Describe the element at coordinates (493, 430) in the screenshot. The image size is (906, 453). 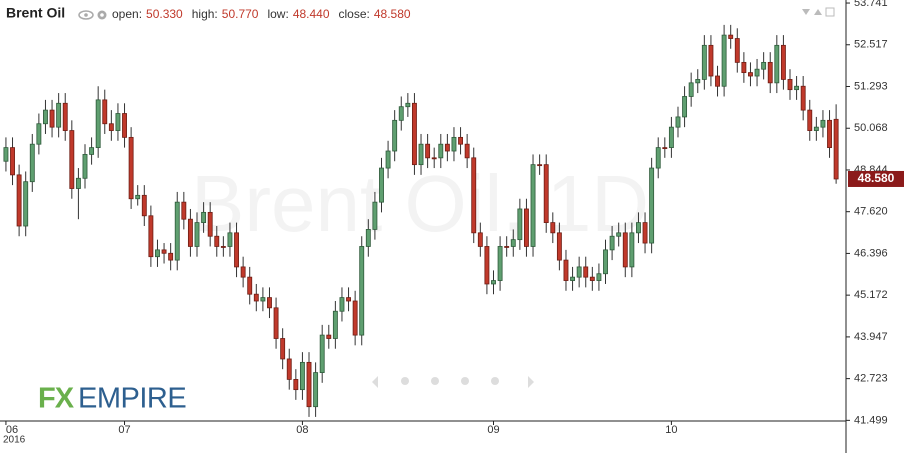
I see `x-tick-label: 09` at that location.